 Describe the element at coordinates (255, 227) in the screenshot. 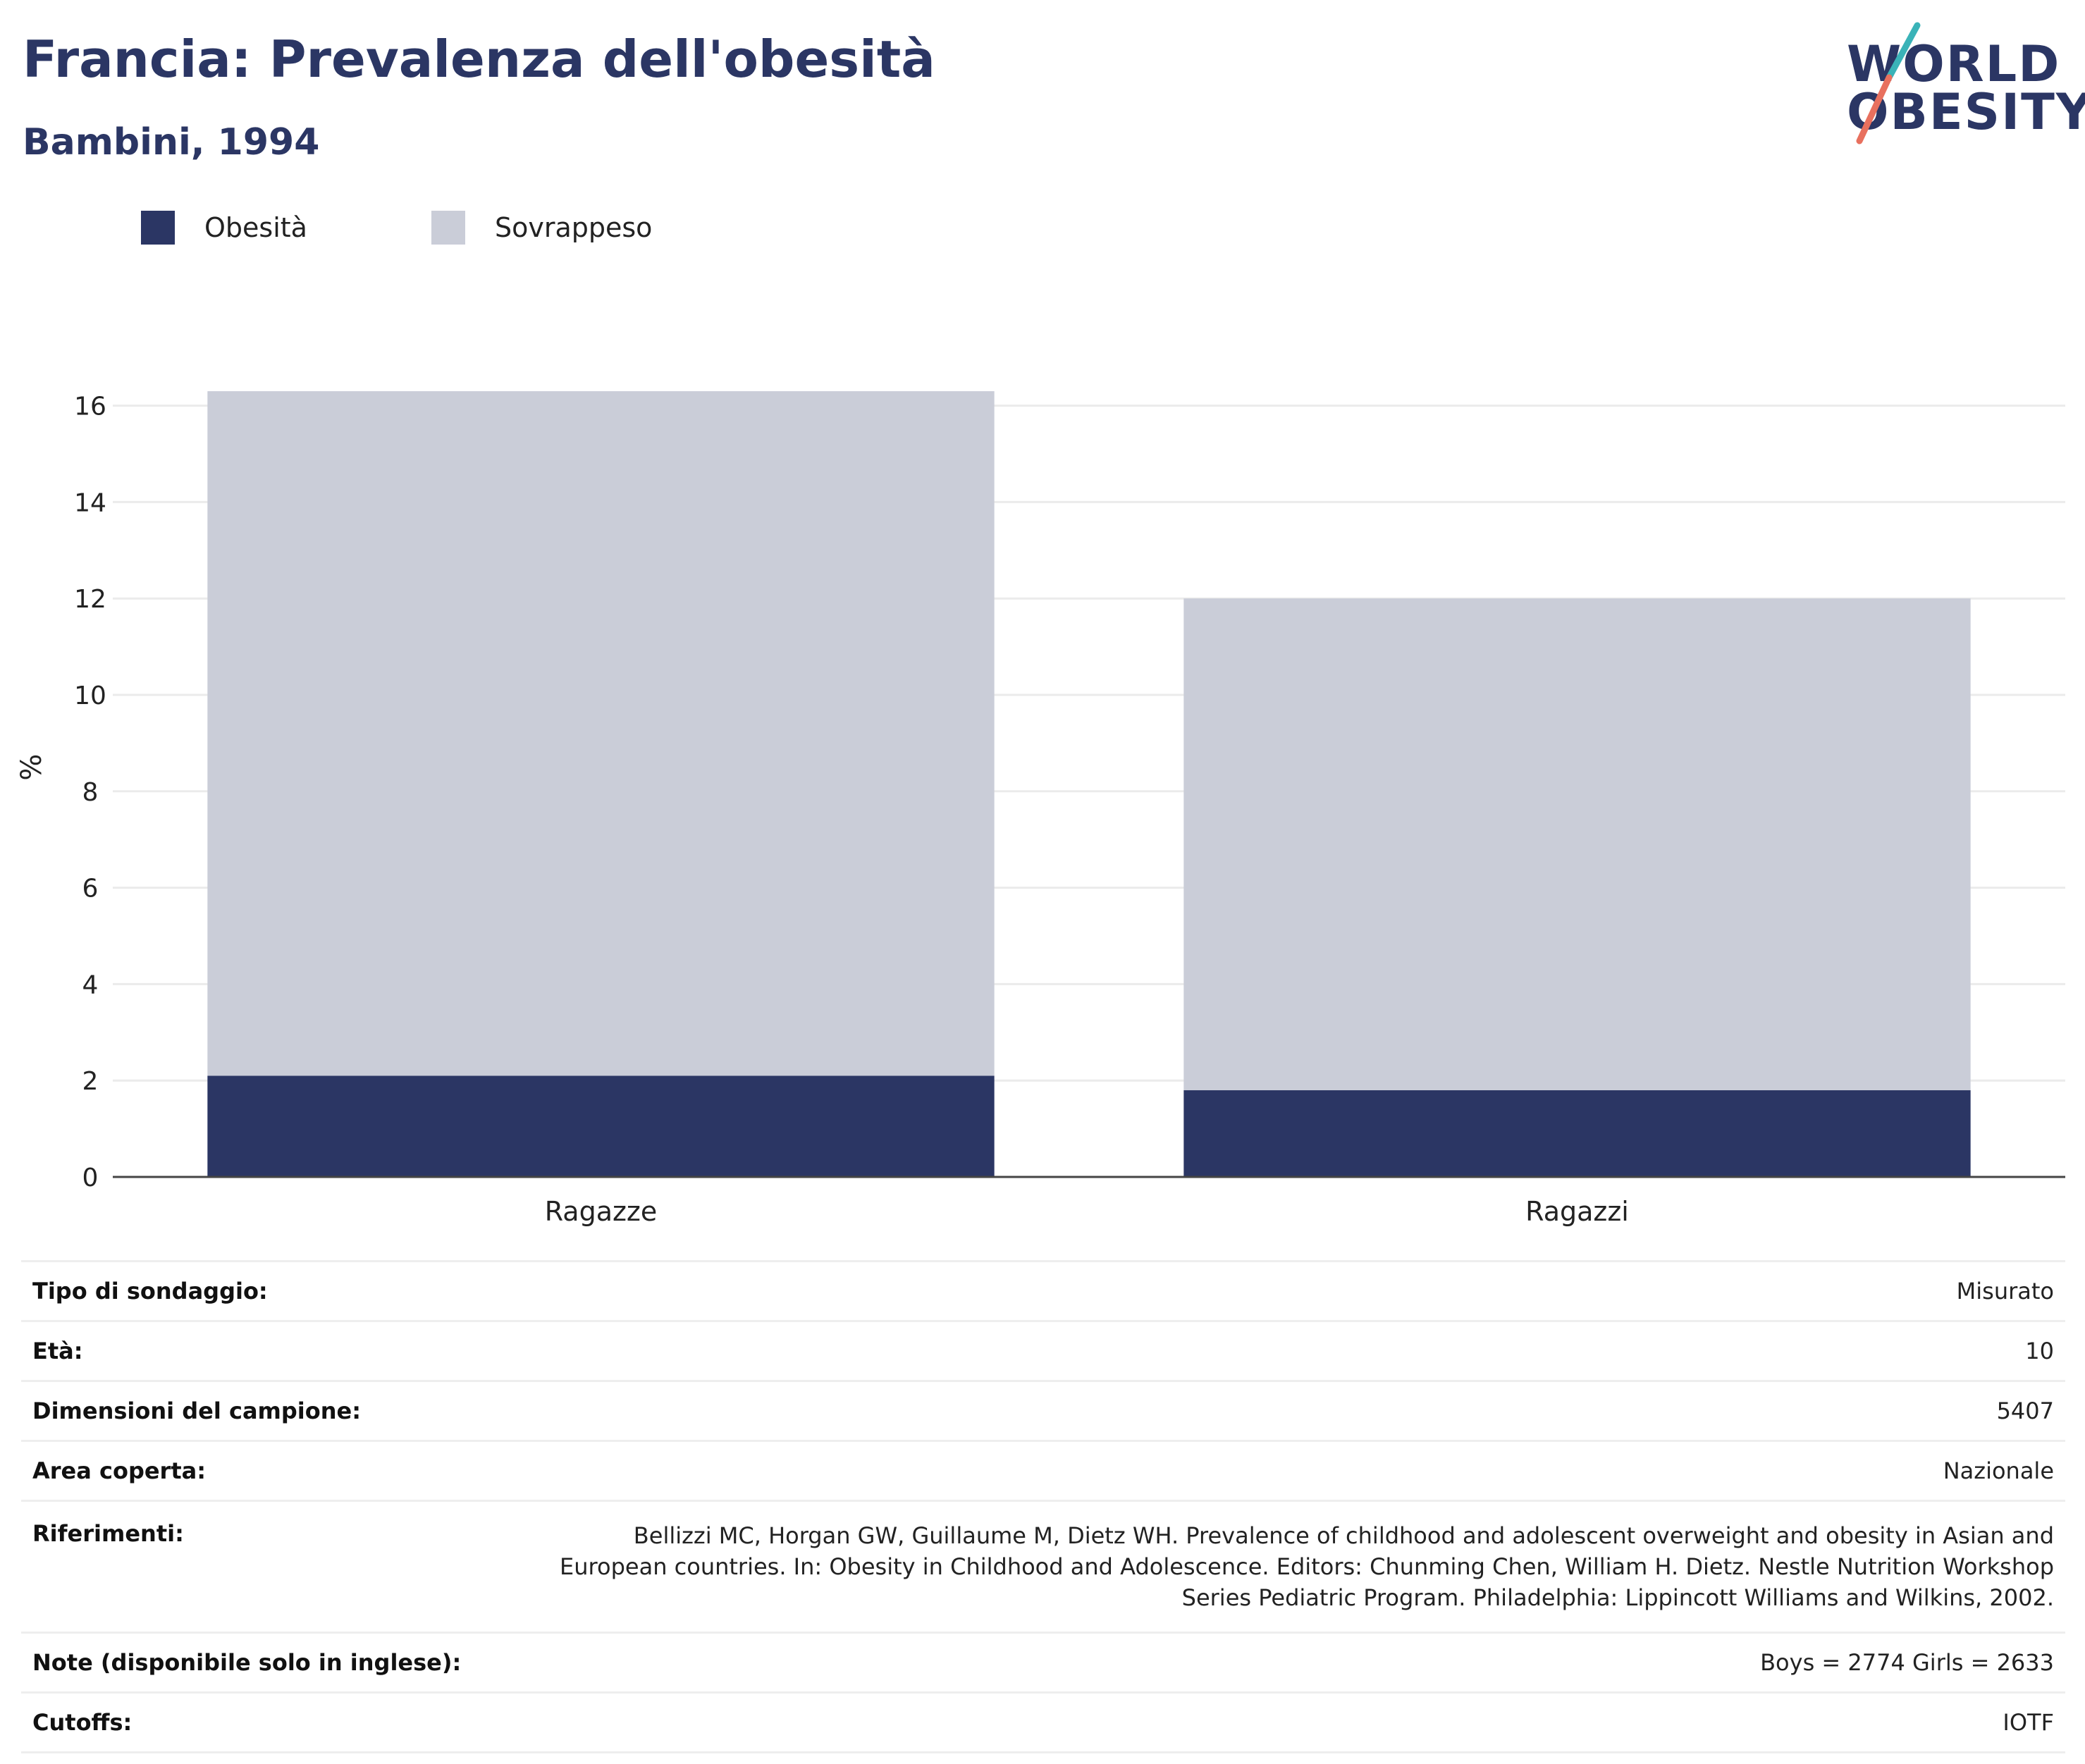

I see `legend-label-obesity: Obesità` at that location.